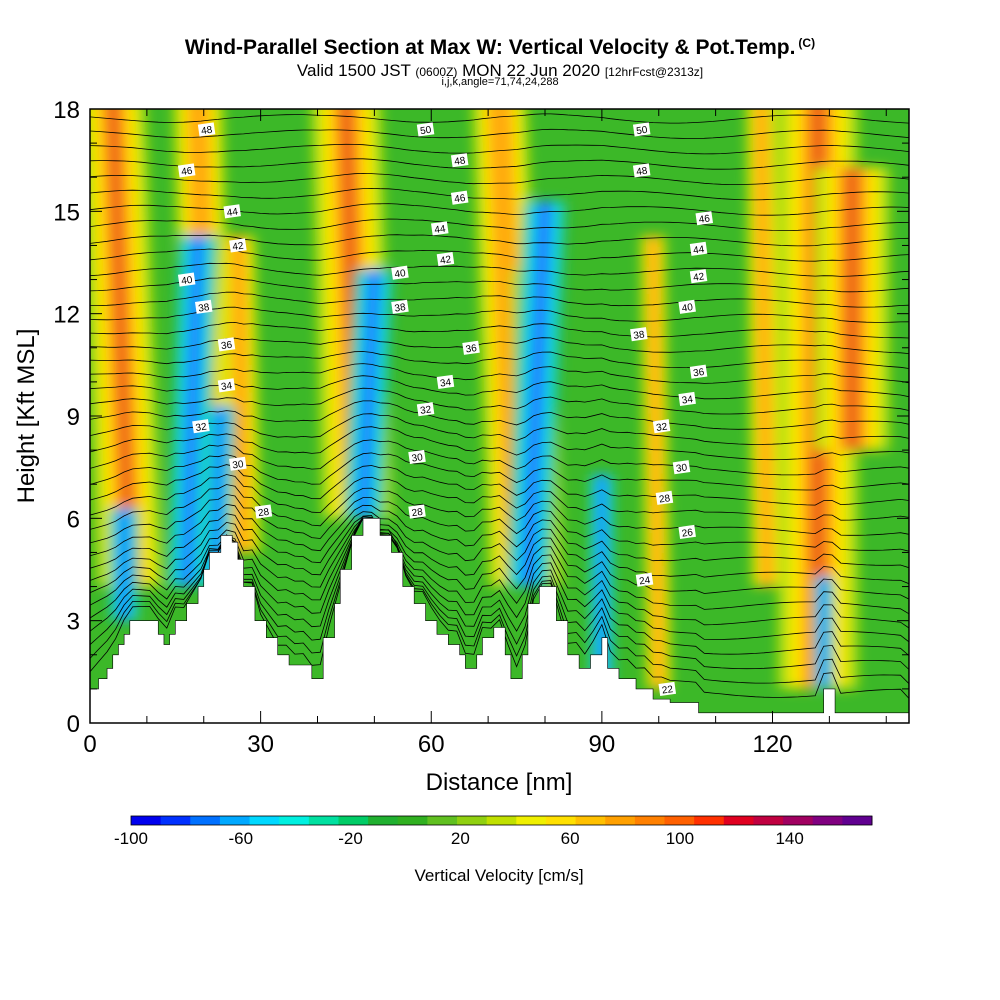 The height and width of the screenshot is (1000, 1000). I want to click on isentrope-label-text: 36, so click(698, 373).